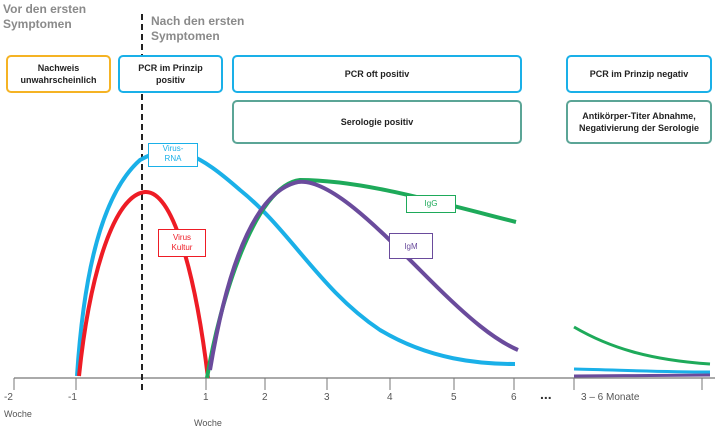 This screenshot has width=716, height=435. Describe the element at coordinates (642, 370) in the screenshot. I see `virus-rna-curve-months` at that location.